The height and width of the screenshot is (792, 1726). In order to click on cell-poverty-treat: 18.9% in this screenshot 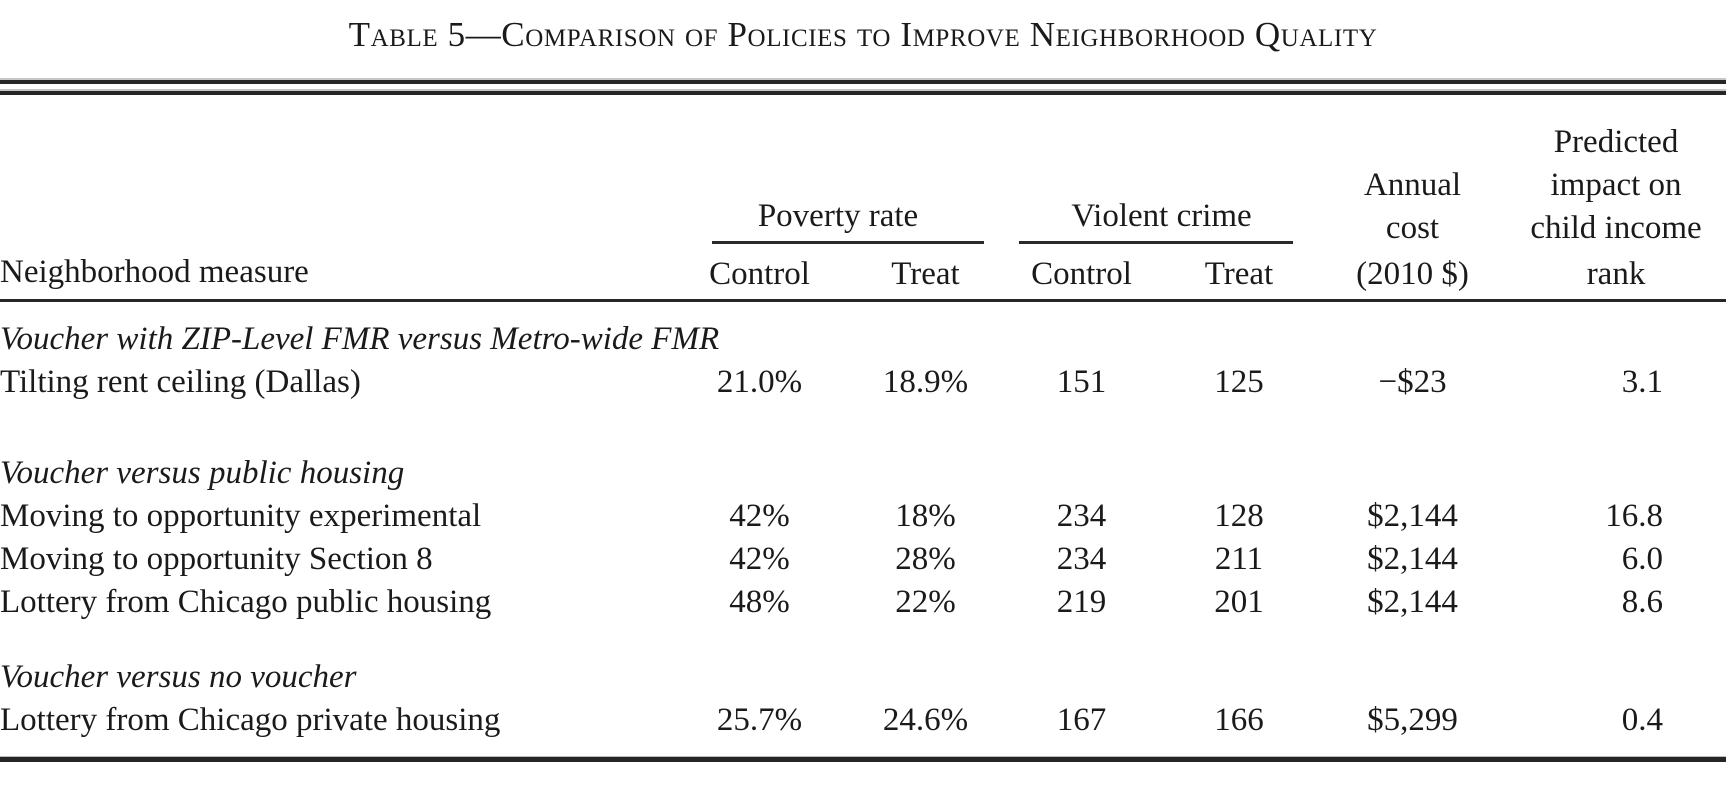, I will do `click(925, 382)`.